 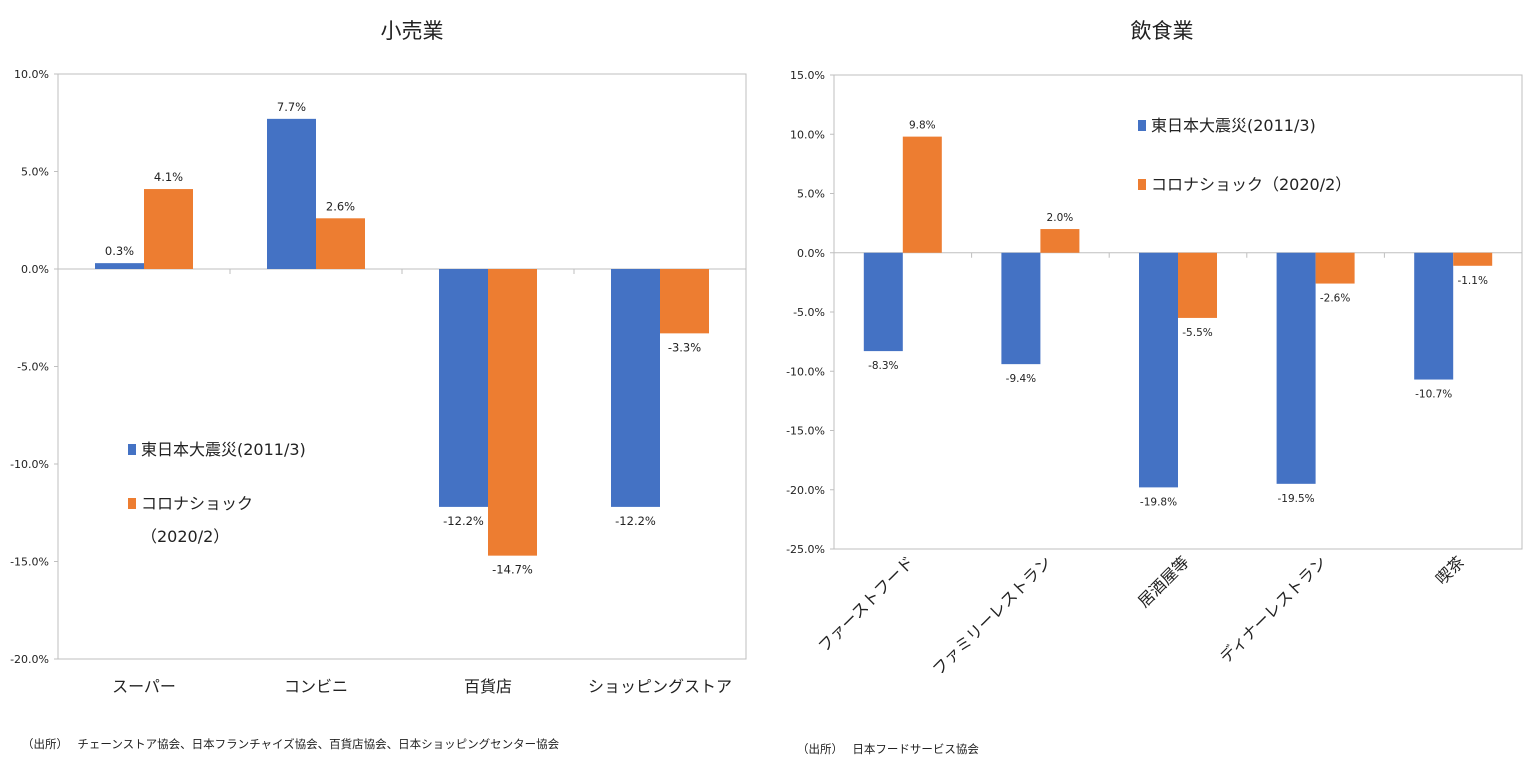 I want to click on retail-category-label: 百貨店, so click(x=488, y=686).